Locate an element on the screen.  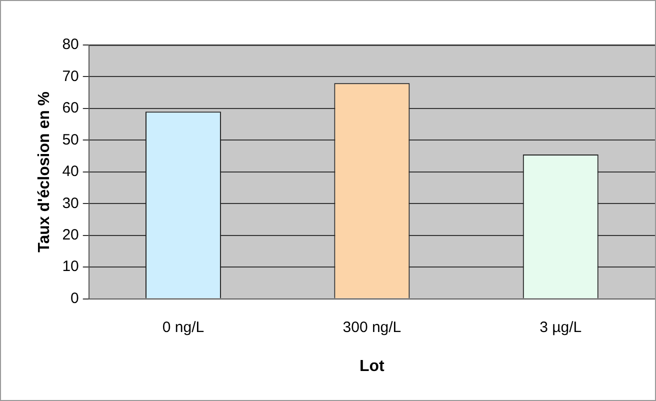
y-axis-title: Taux d'éclosion en % is located at coordinates (45, 171).